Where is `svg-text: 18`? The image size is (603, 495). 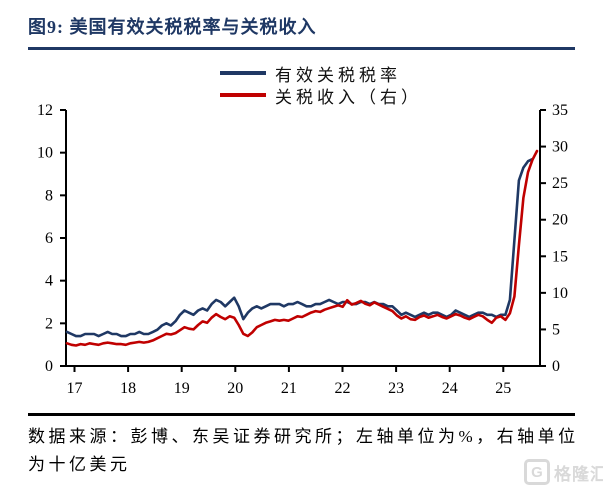 svg-text: 18 is located at coordinates (128, 388).